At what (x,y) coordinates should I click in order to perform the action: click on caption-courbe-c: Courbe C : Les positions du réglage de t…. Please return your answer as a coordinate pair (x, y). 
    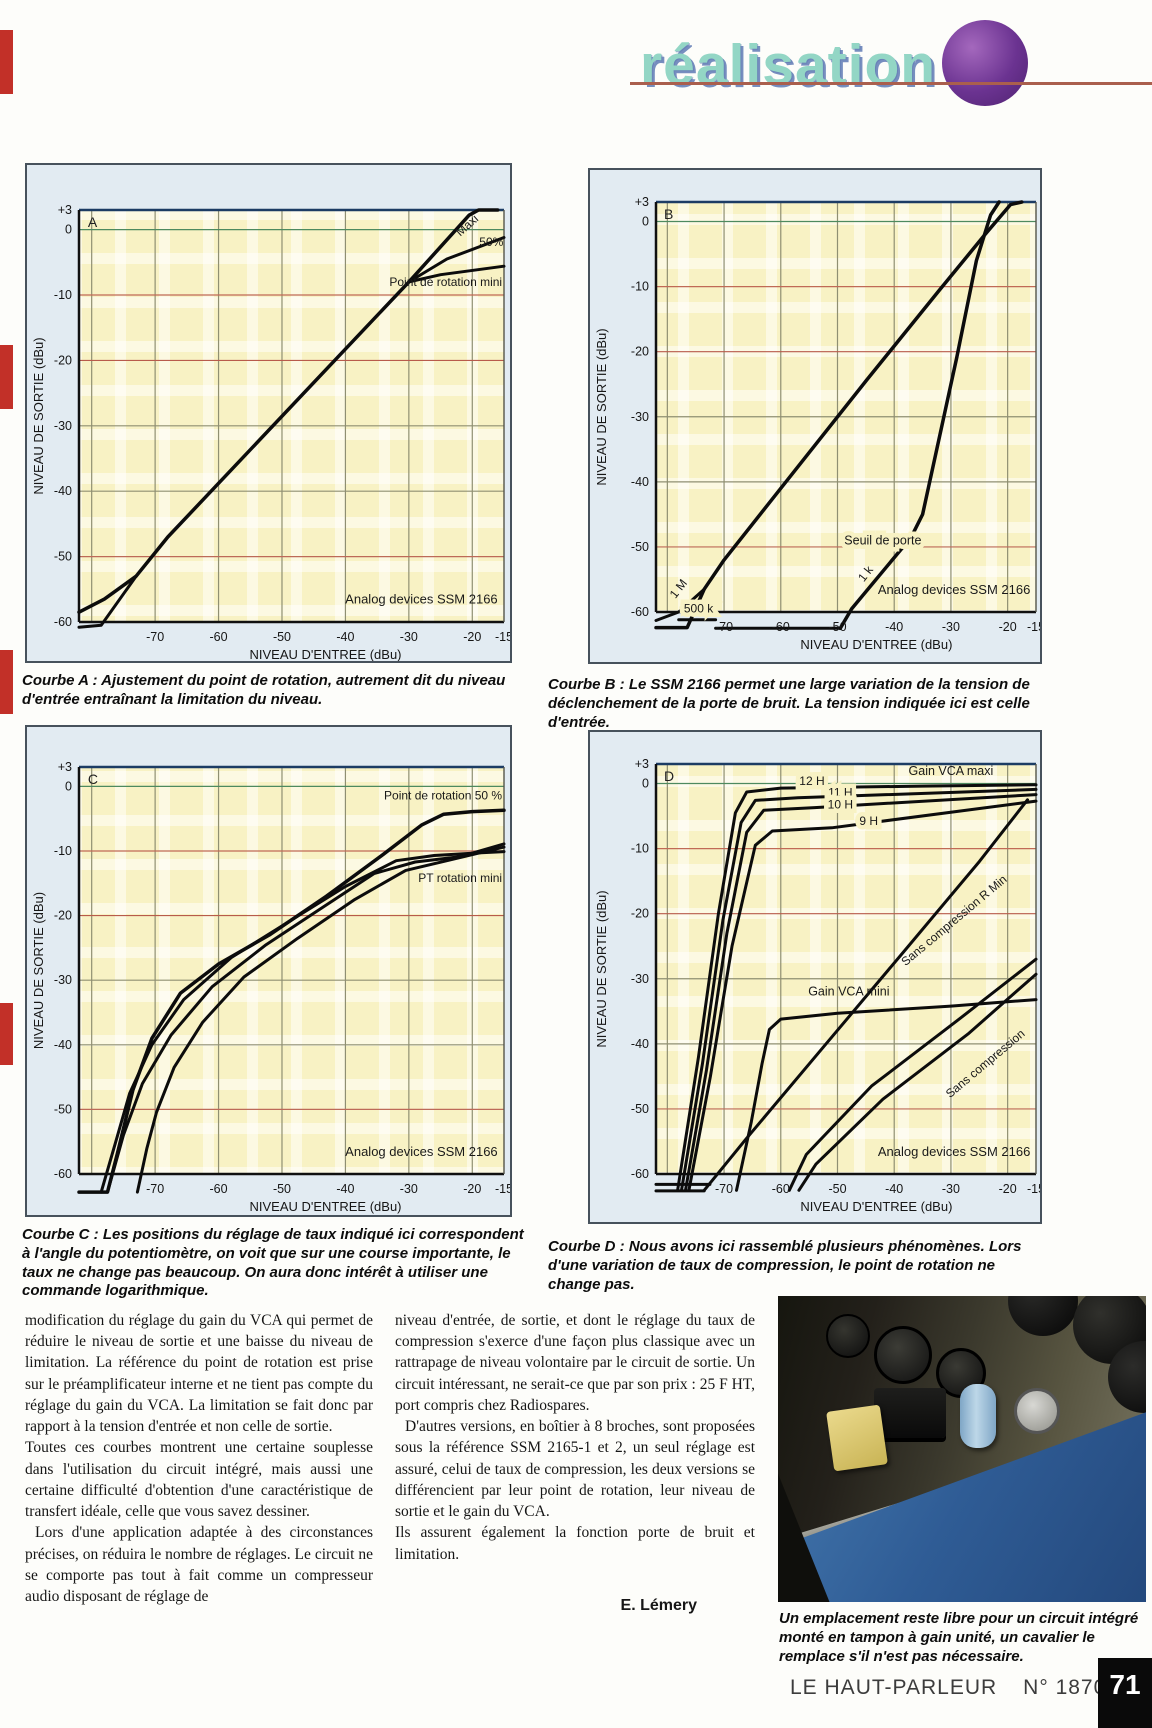
    Looking at the image, I should click on (273, 1263).